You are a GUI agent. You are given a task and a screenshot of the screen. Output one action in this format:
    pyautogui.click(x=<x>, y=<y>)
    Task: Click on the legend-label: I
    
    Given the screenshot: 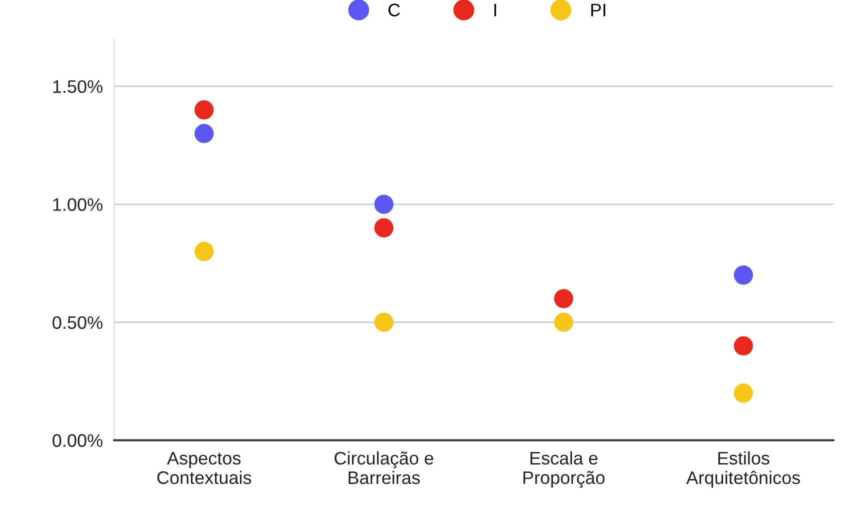 What is the action you would take?
    pyautogui.click(x=495, y=10)
    